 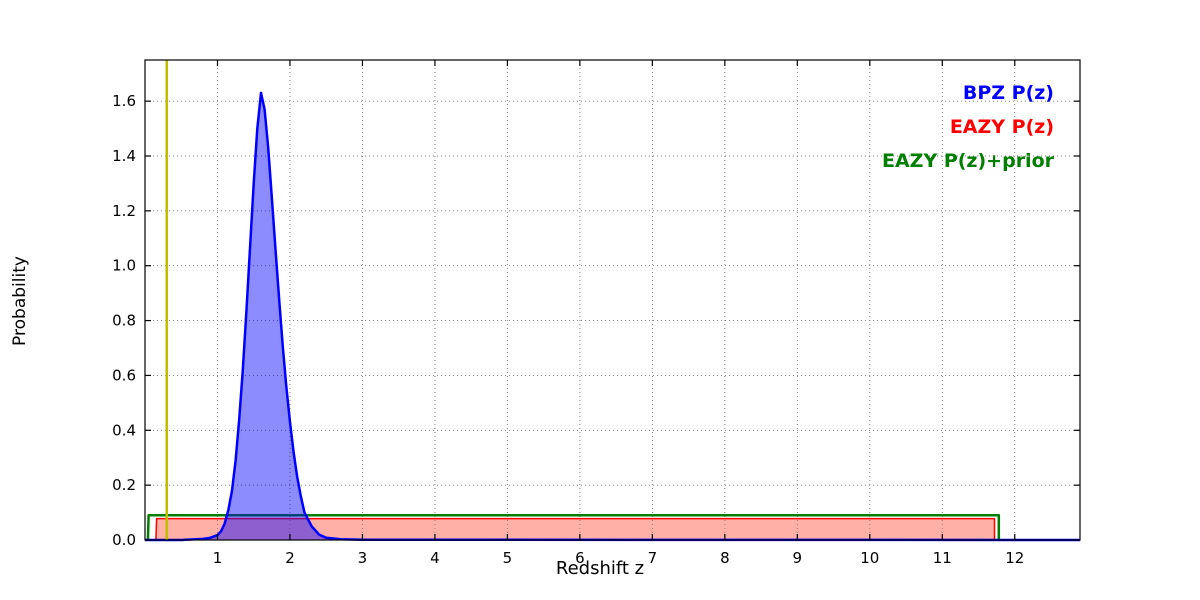 I want to click on y-tick-label: 0.8, so click(x=124, y=321).